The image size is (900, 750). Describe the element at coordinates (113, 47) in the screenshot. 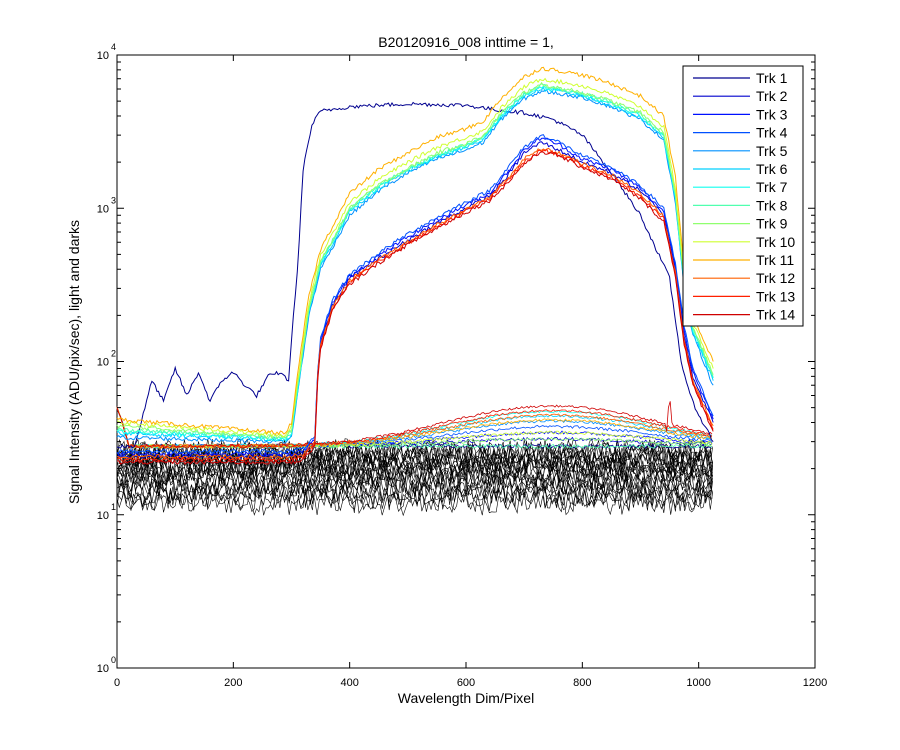

I see `y-tick-label-exp: 4` at that location.